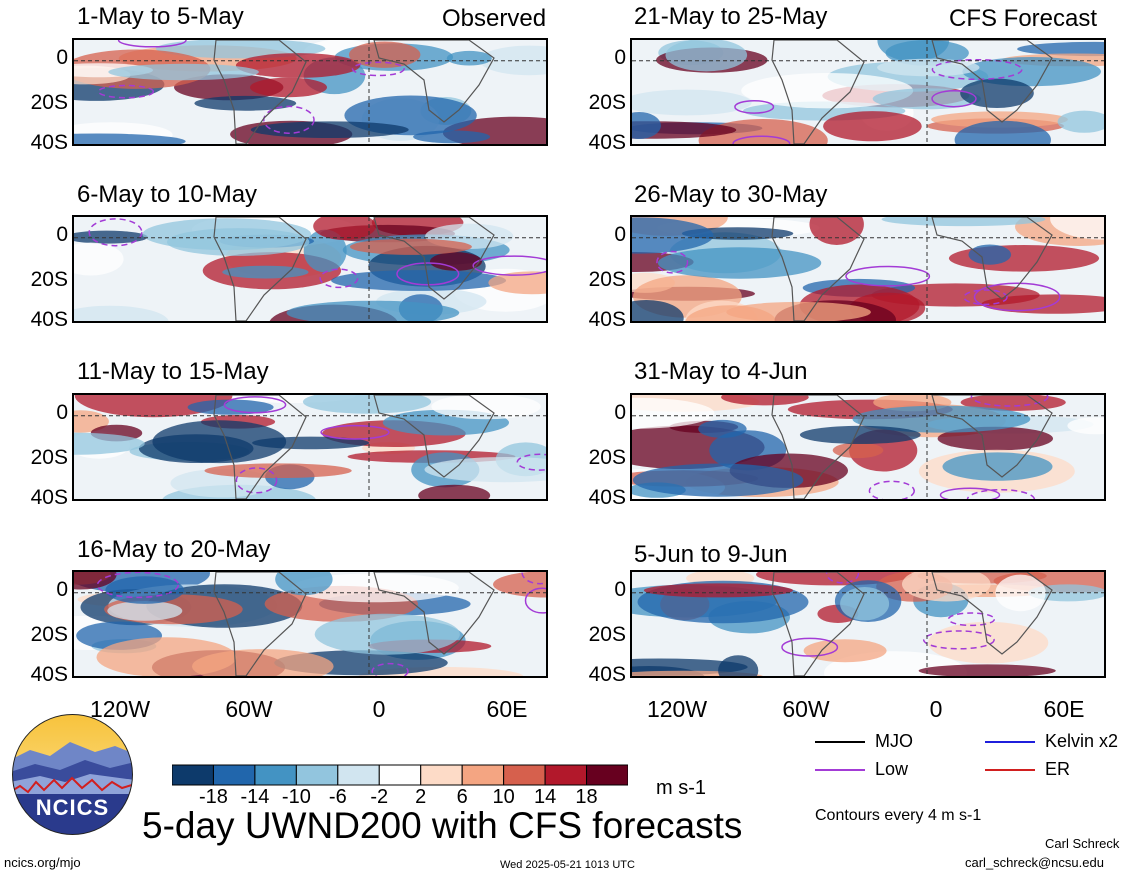  Describe the element at coordinates (379, 797) in the screenshot. I see `colorbar-tick: -2` at that location.